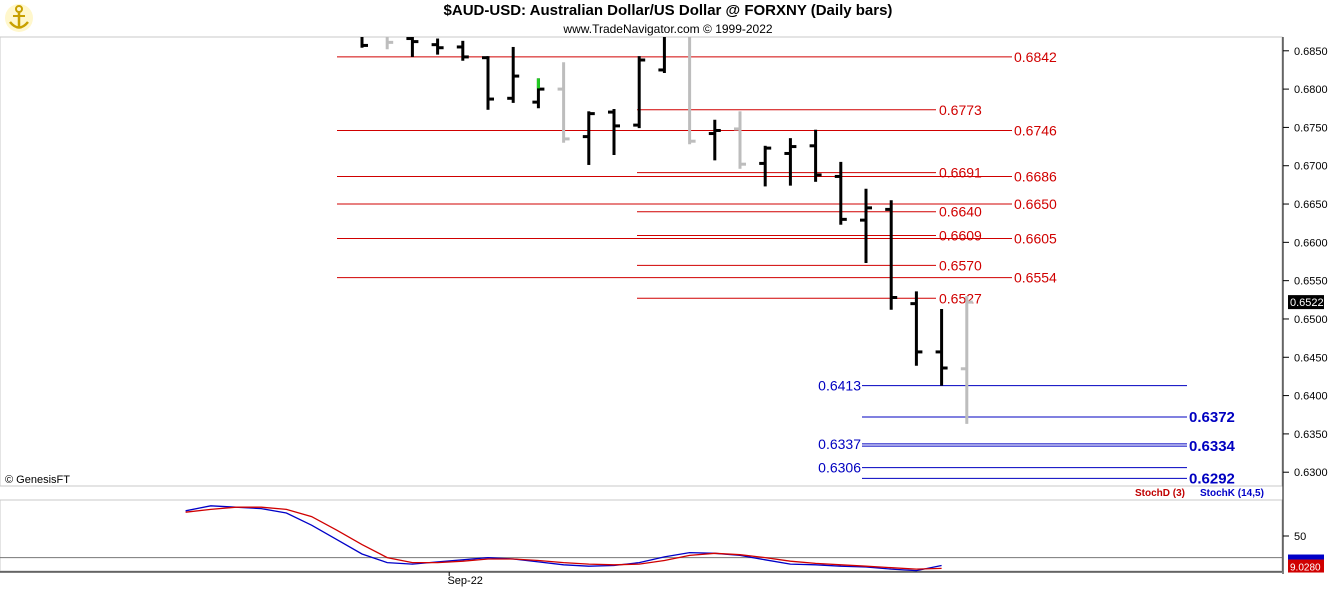  I want to click on stoch-last-box, so click(1306, 566).